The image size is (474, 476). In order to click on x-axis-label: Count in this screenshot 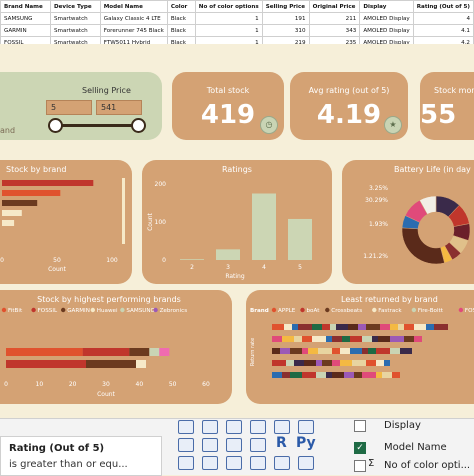, I will do `click(106, 394)`.